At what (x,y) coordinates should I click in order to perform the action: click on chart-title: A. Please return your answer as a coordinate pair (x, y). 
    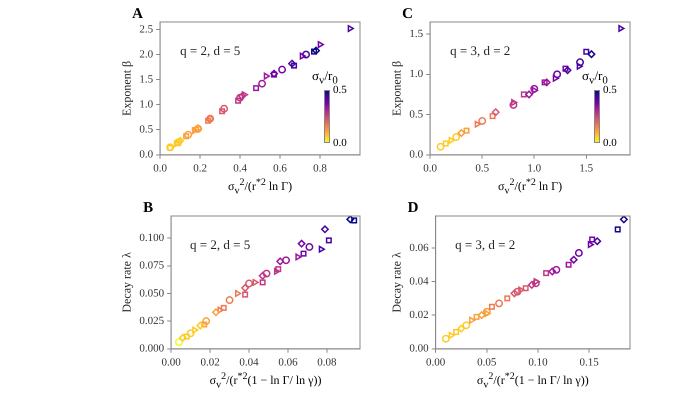
    Looking at the image, I should click on (137, 14).